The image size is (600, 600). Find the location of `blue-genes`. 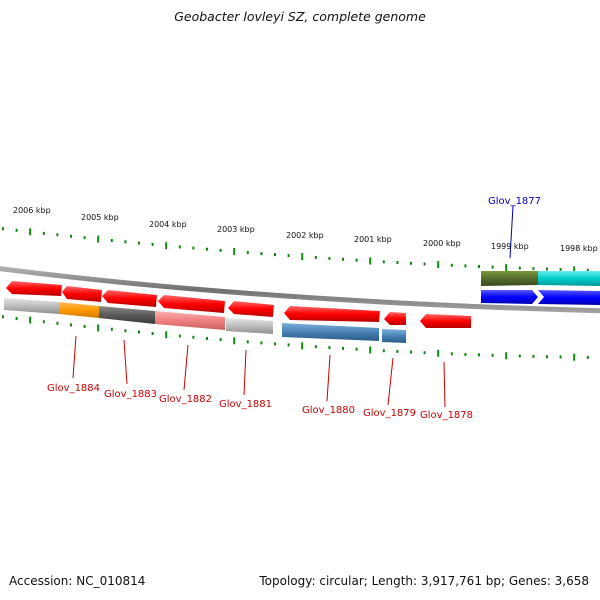

blue-genes is located at coordinates (540, 297).